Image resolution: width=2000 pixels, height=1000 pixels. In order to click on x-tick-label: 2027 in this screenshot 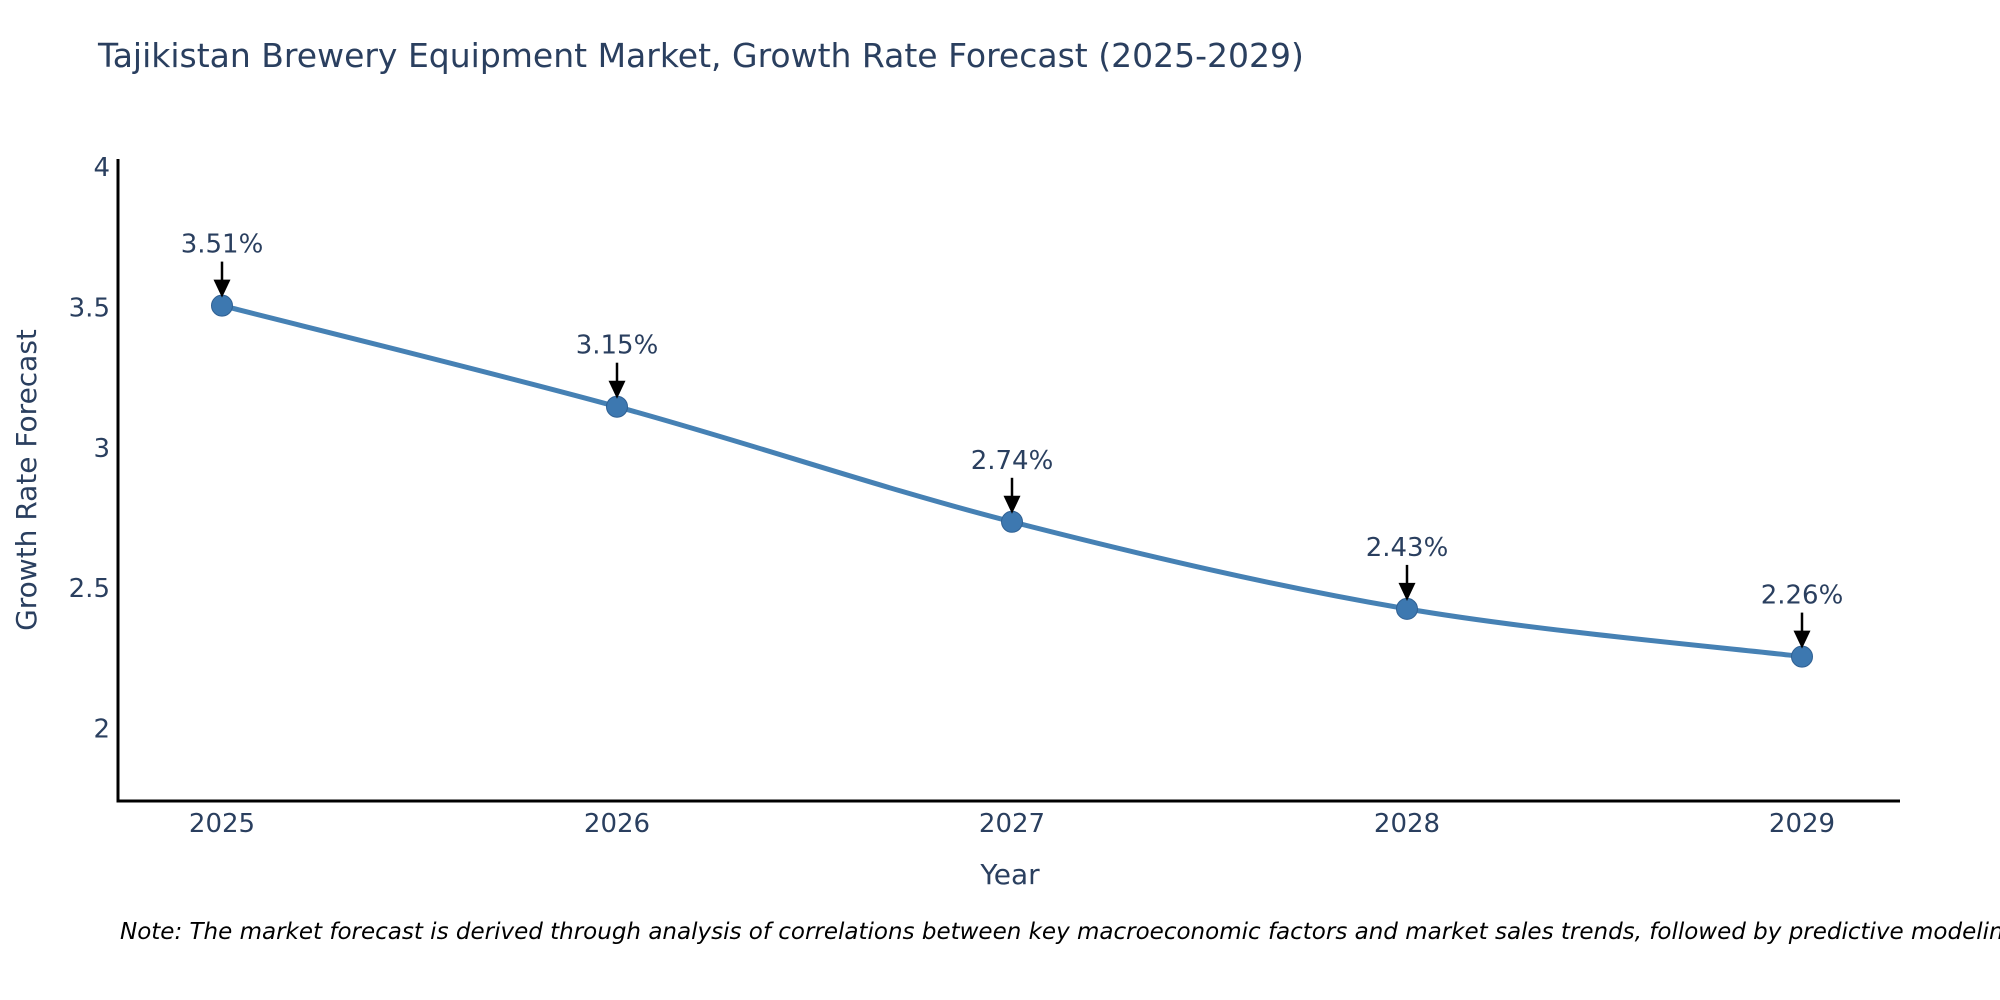, I will do `click(1012, 824)`.